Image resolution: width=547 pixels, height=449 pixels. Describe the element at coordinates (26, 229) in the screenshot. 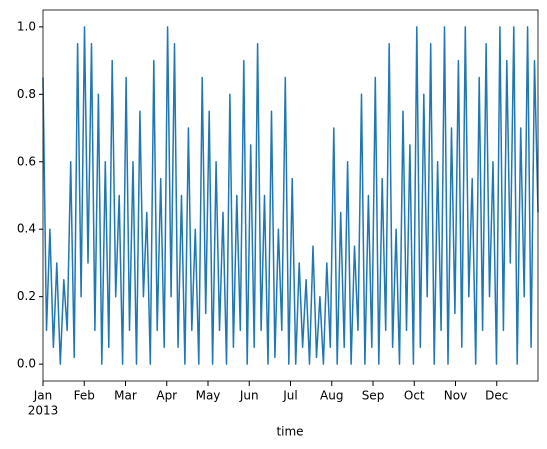

I see `y-tick-label: 0.4` at that location.